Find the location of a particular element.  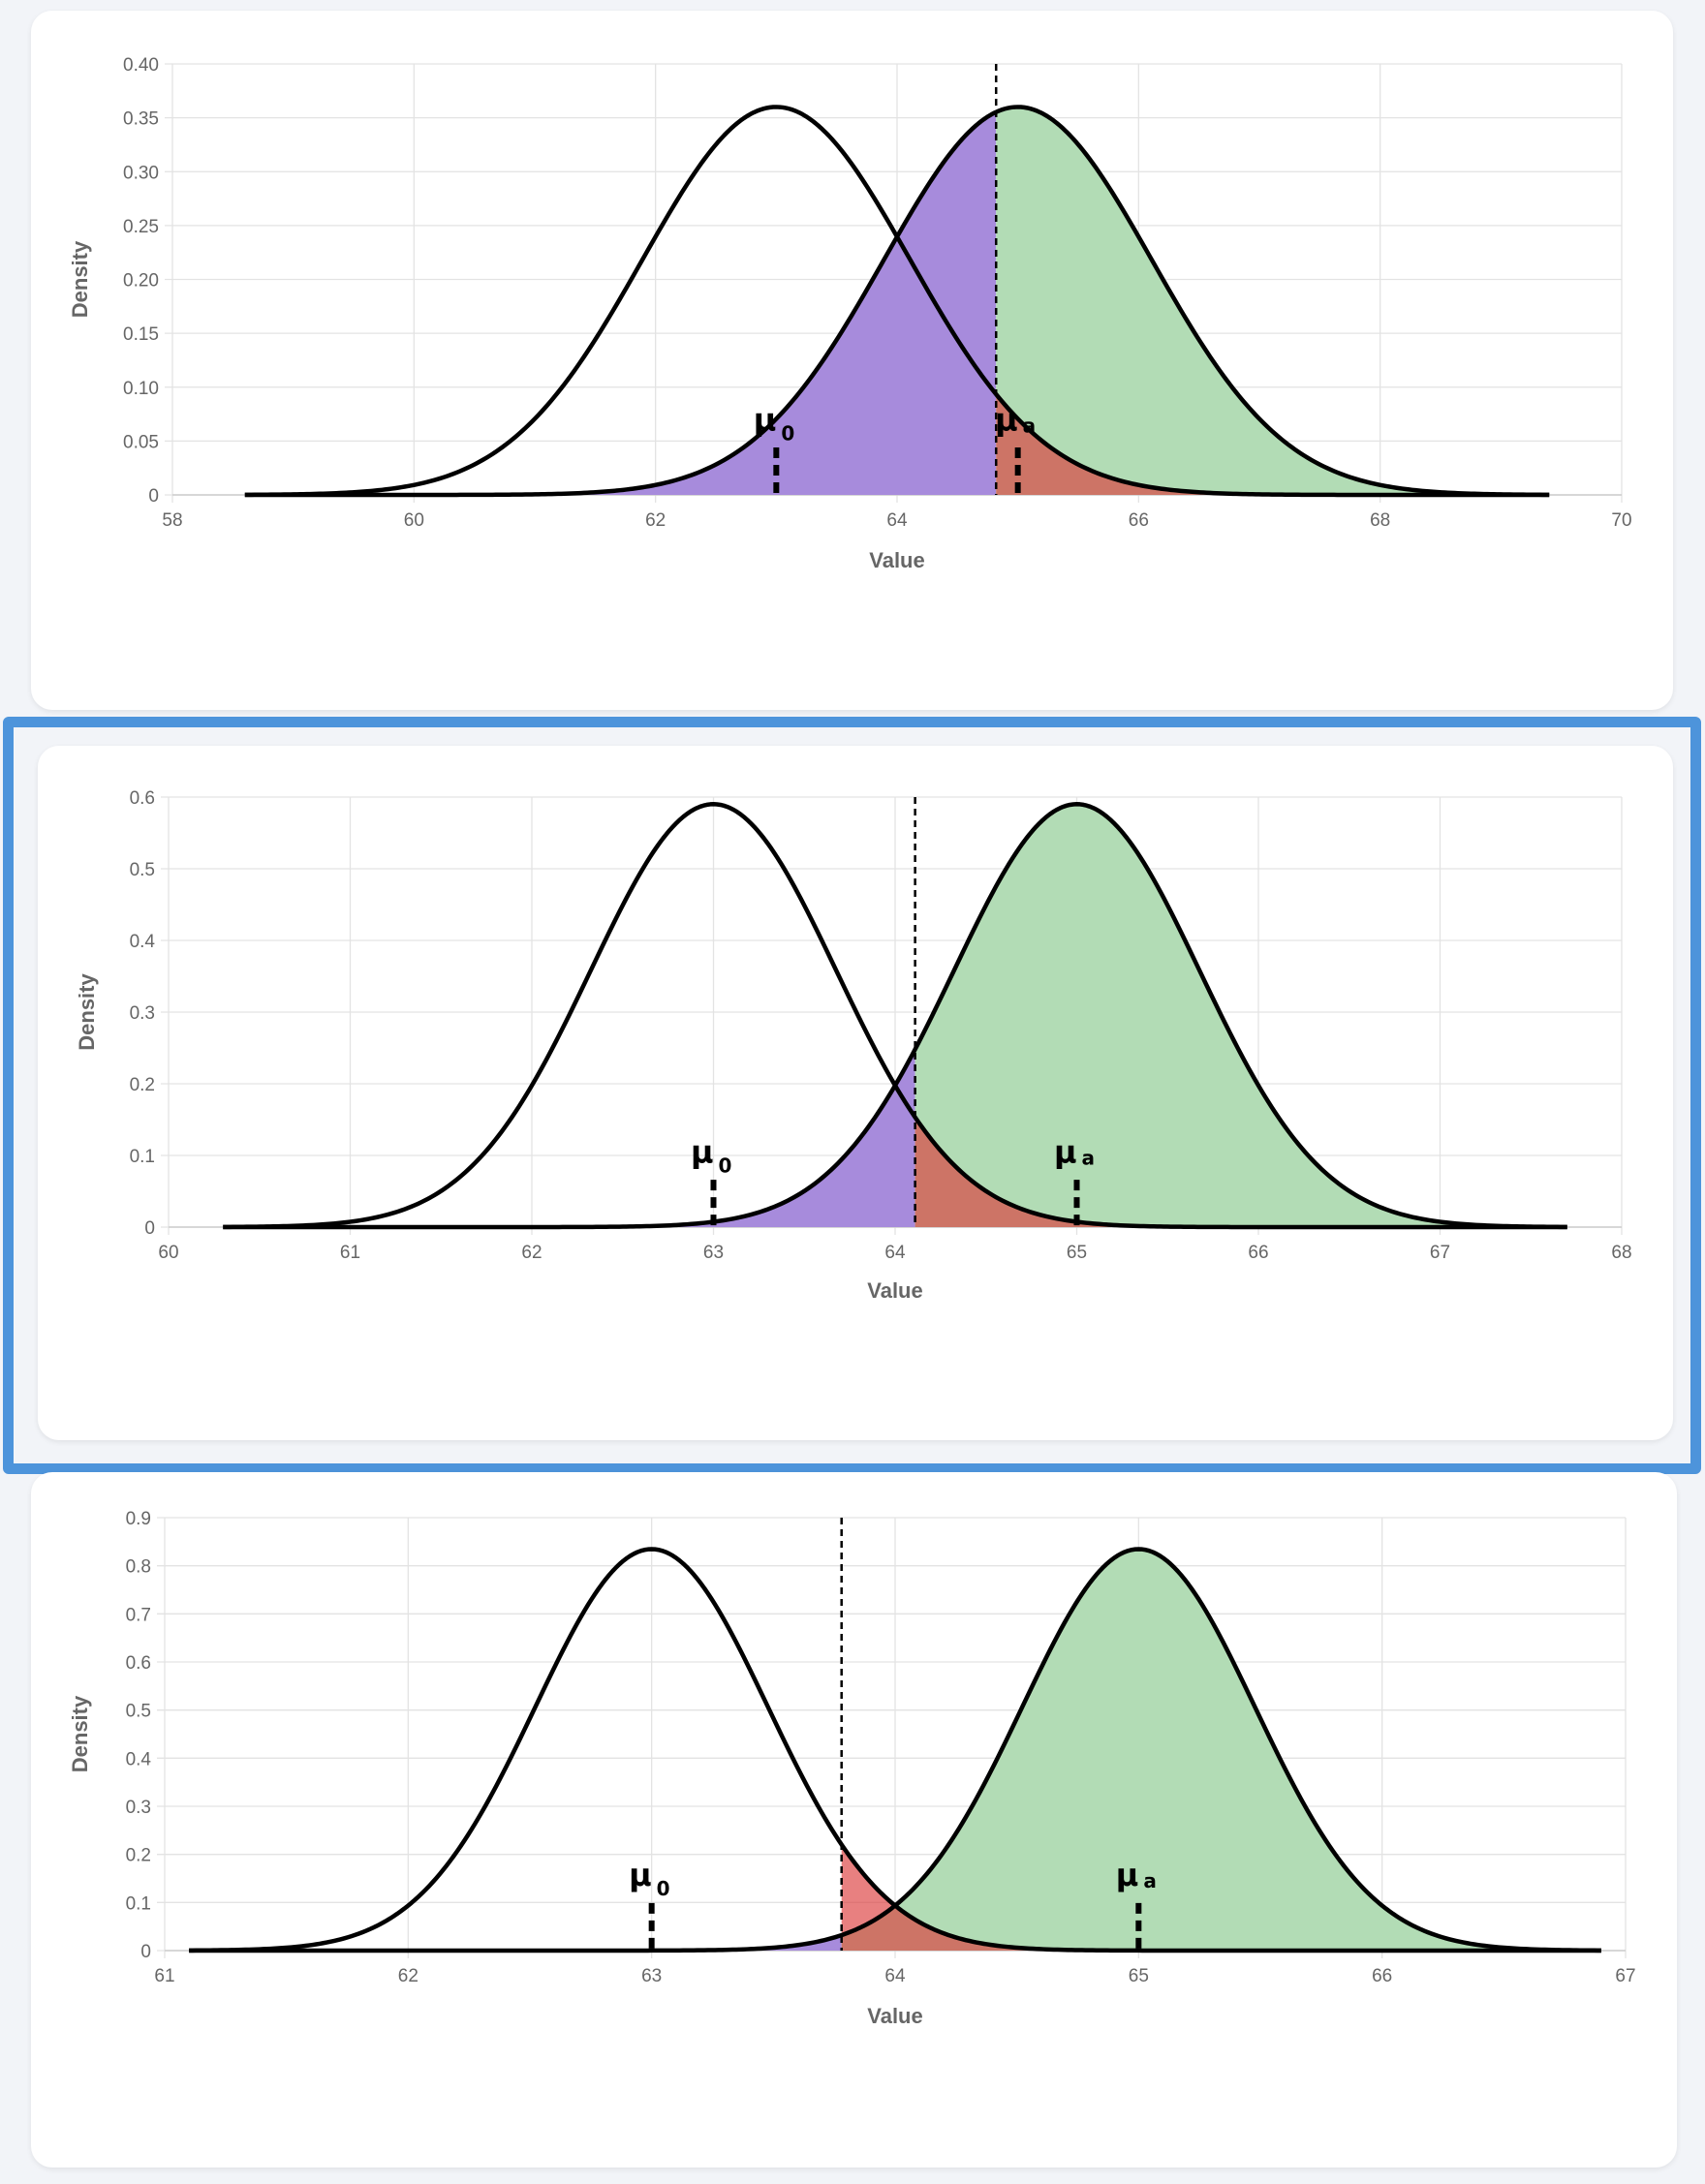

y-tick-label: 0.25 is located at coordinates (141, 227).